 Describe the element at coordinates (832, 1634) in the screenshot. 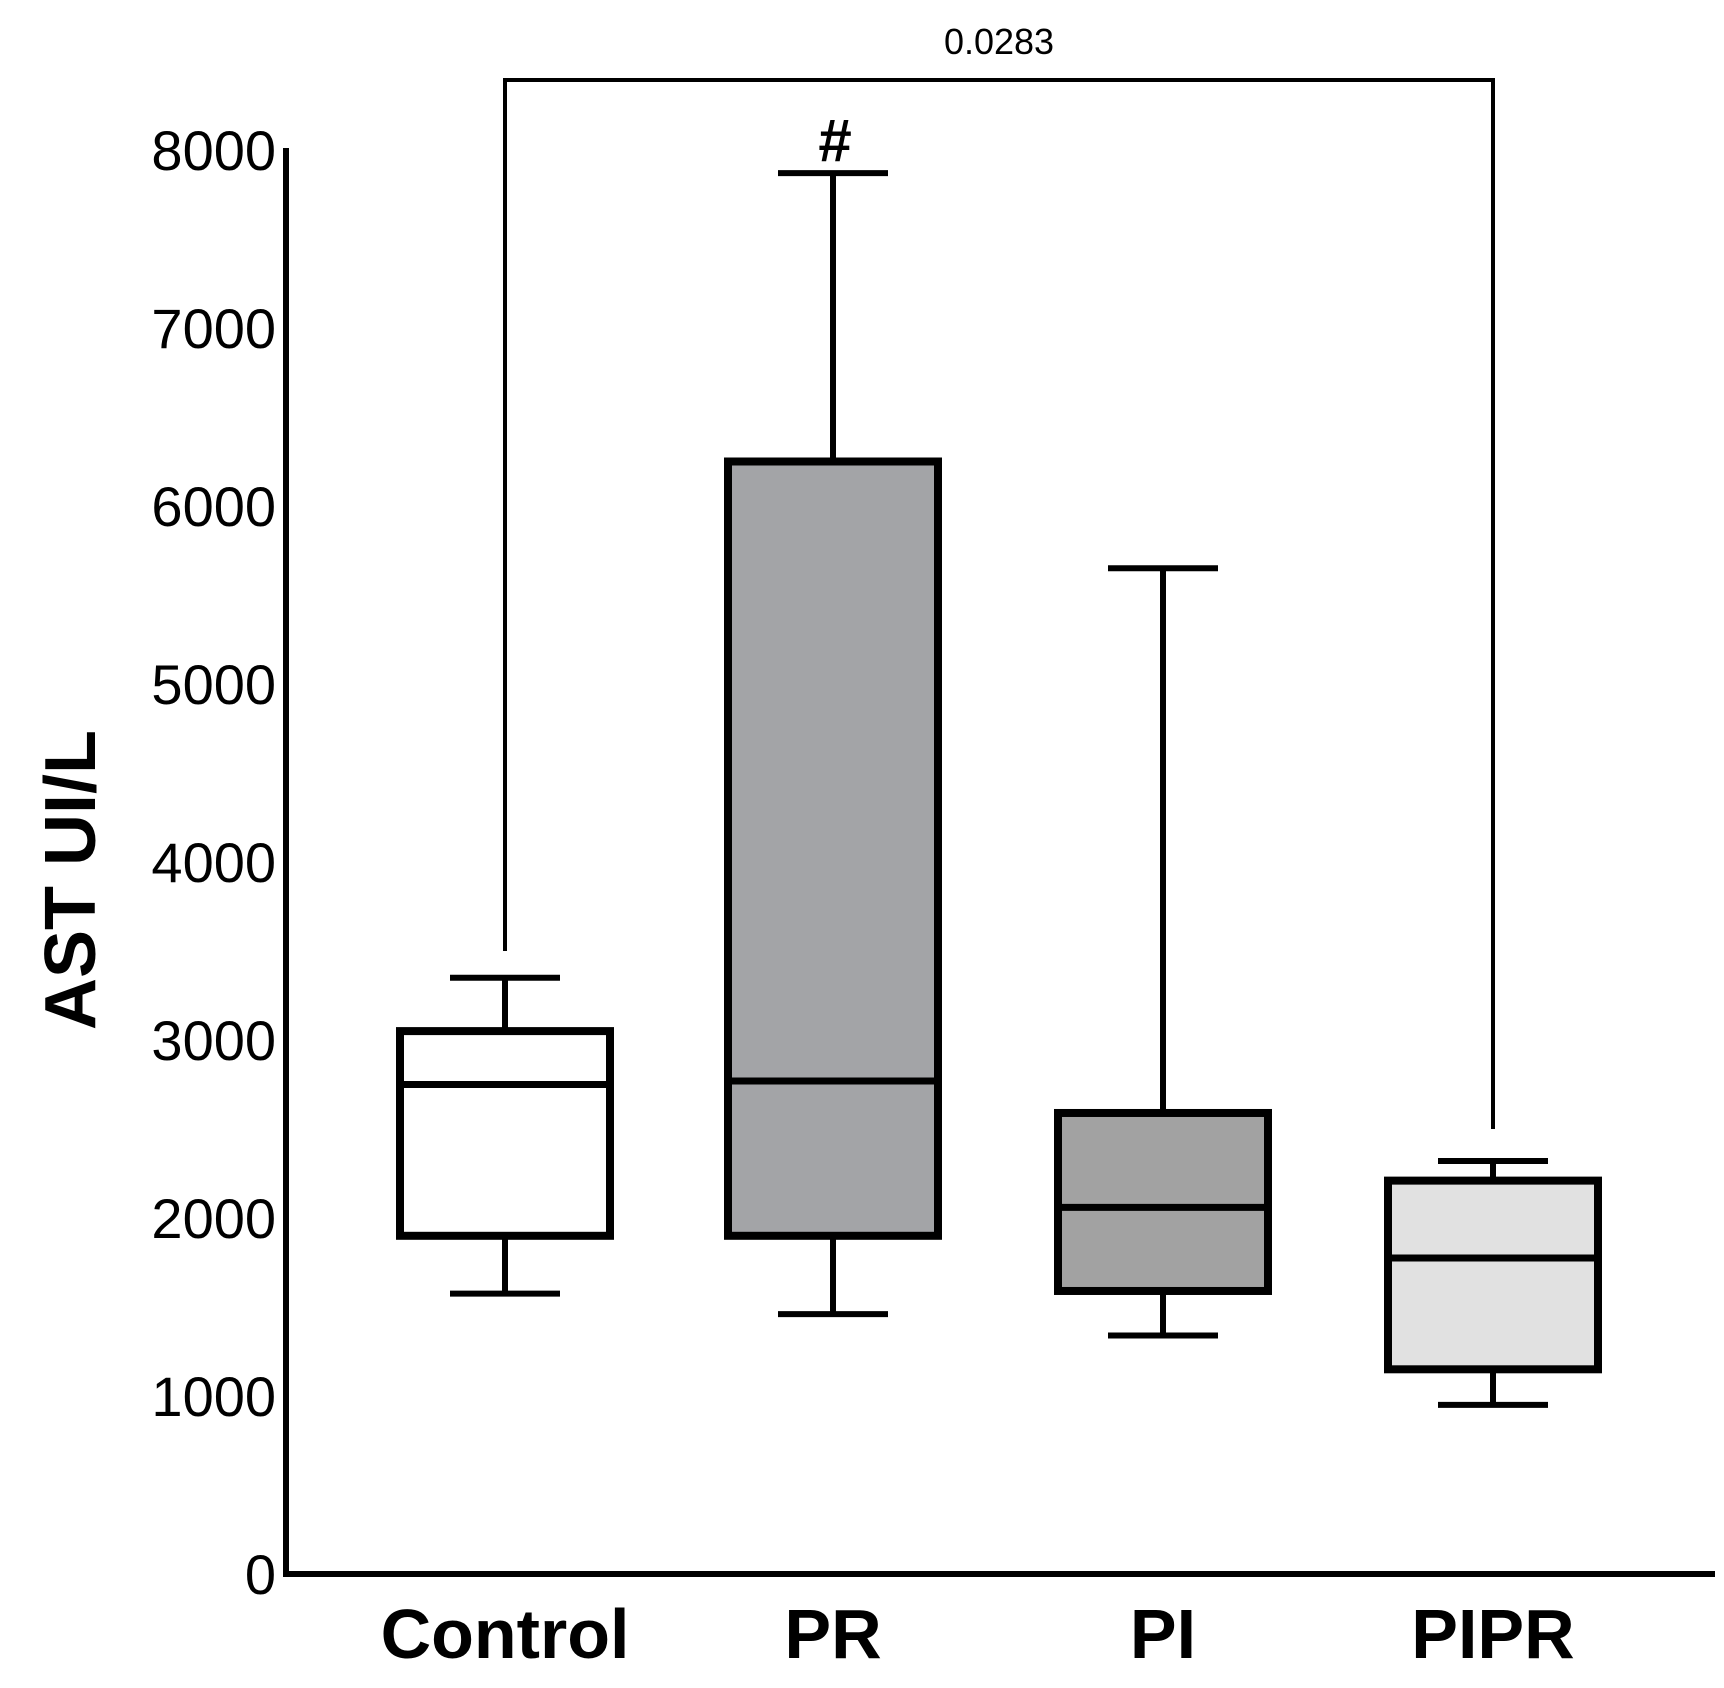

I see `x-category-label: PR` at that location.